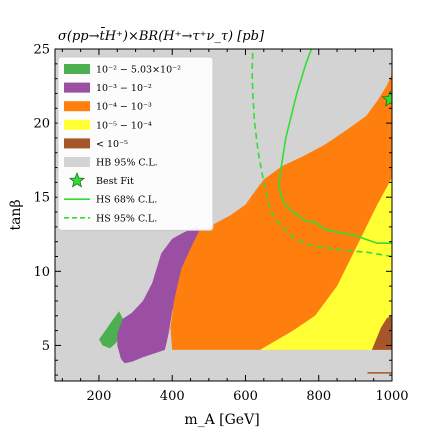  I want to click on y-tick-label: 15, so click(41, 198).